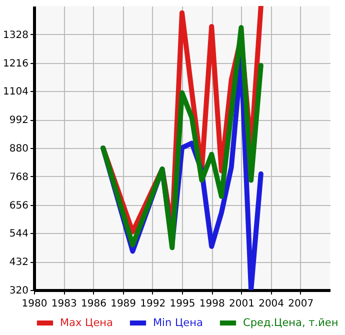  I want to click on y-tick-label: 432, so click(18, 262).